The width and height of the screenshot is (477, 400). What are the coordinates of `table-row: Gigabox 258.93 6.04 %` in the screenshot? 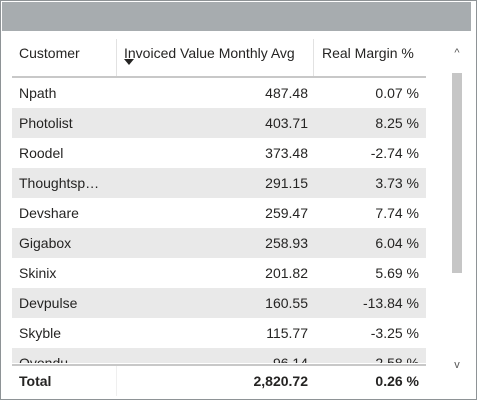 It's located at (219, 243).